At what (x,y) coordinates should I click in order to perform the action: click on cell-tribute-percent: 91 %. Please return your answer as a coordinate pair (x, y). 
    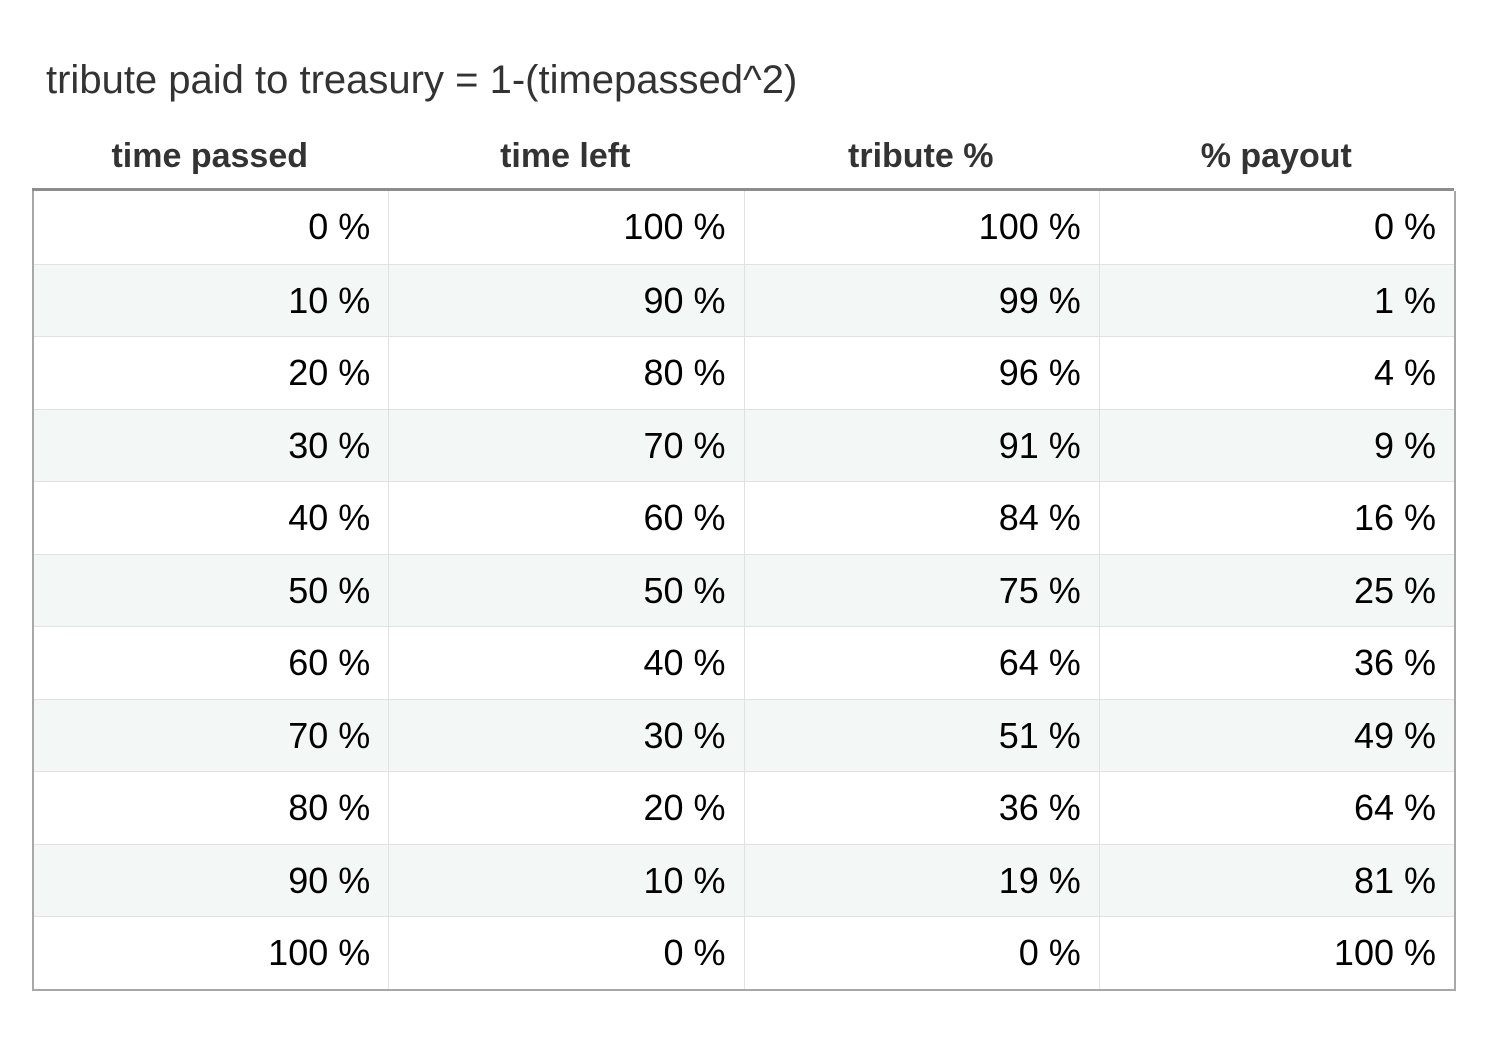
    Looking at the image, I should click on (921, 445).